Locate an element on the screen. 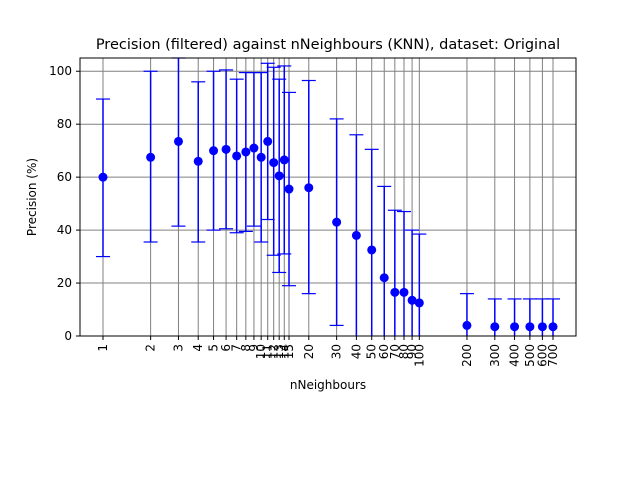  x-tick-label: 12 is located at coordinates (274, 351).